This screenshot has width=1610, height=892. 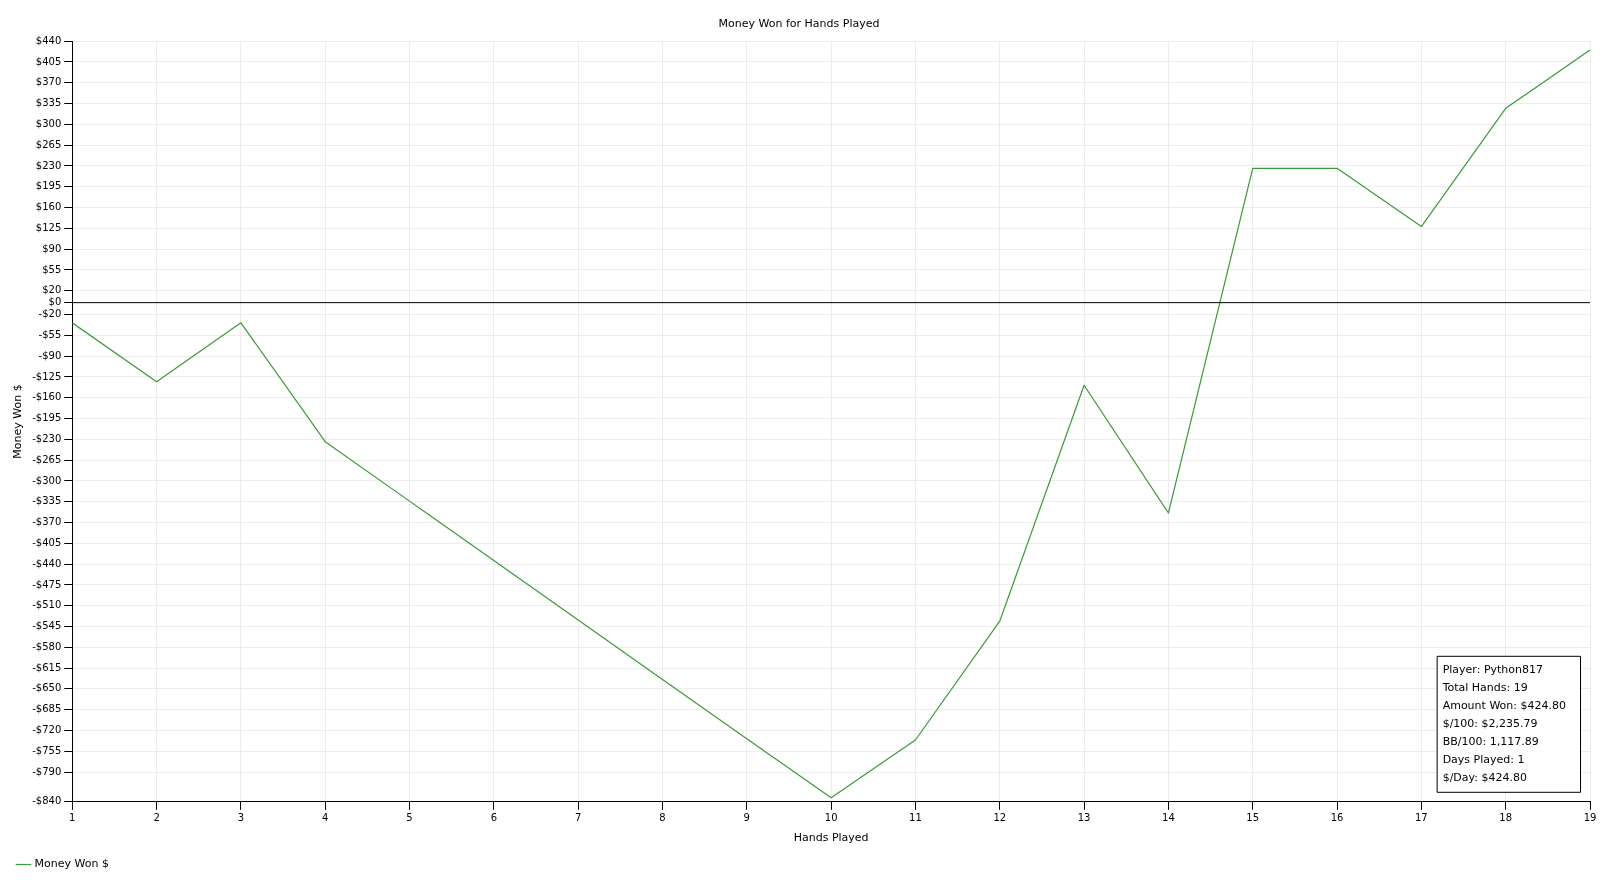 What do you see at coordinates (1484, 687) in the screenshot?
I see `annotation: Total Hands: 19` at bounding box center [1484, 687].